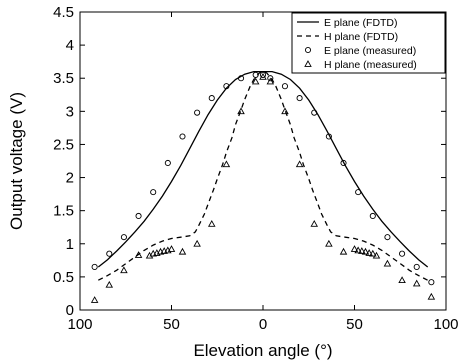 The image size is (468, 363). Describe the element at coordinates (361, 23) in the screenshot. I see `legend-entry-label: E plane (FDTD)` at that location.